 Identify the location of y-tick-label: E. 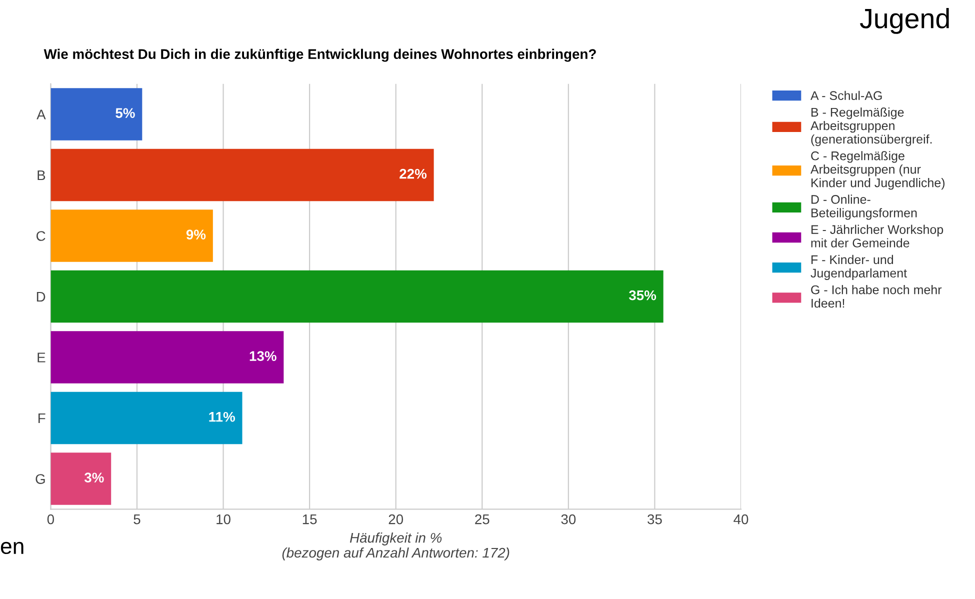
(42, 357).